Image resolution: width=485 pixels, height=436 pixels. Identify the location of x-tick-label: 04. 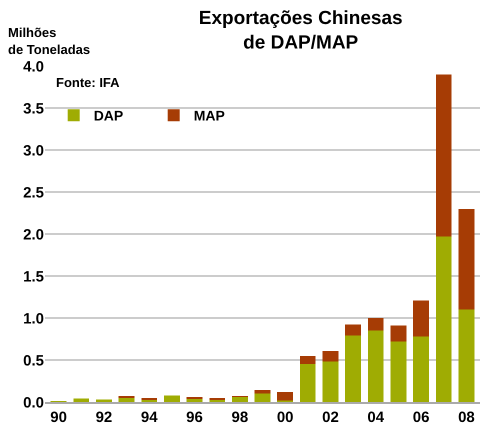
(376, 417).